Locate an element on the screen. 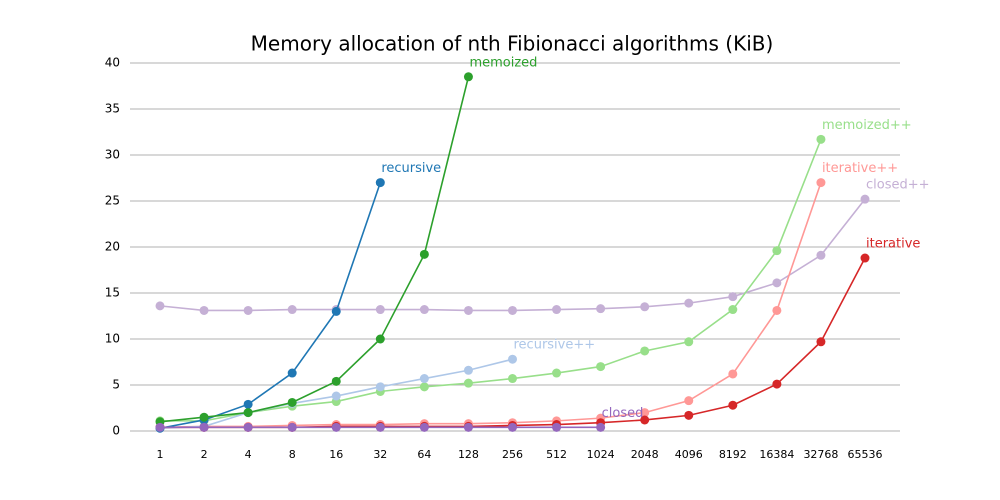  series-label: memoized++ is located at coordinates (867, 125).